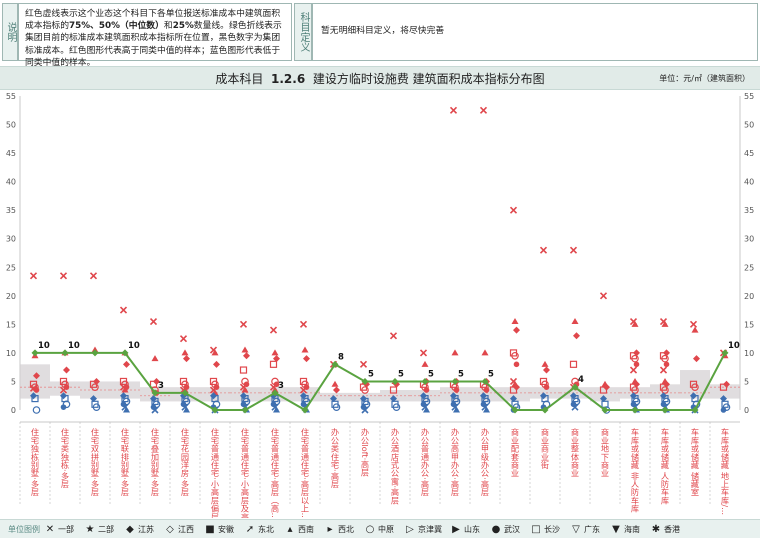  I want to click on y-tick-label-right: 55, so click(749, 96).